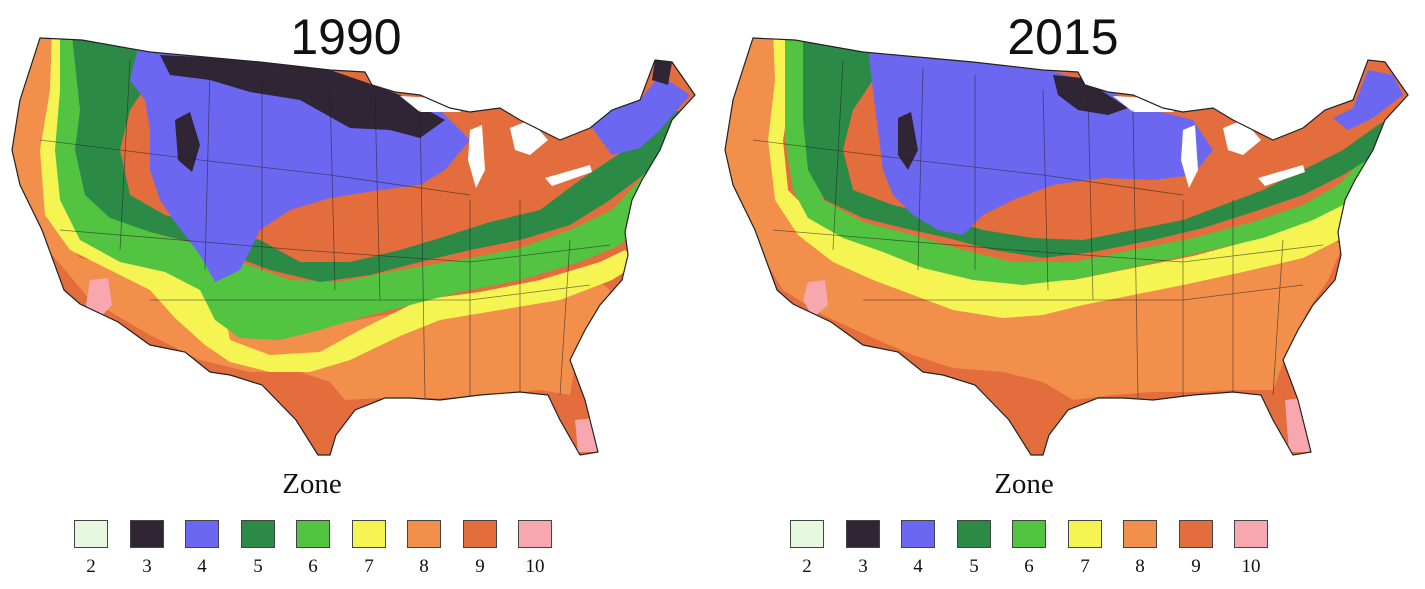 The width and height of the screenshot is (1425, 589). Describe the element at coordinates (346, 37) in the screenshot. I see `map-title-year: 1990` at that location.